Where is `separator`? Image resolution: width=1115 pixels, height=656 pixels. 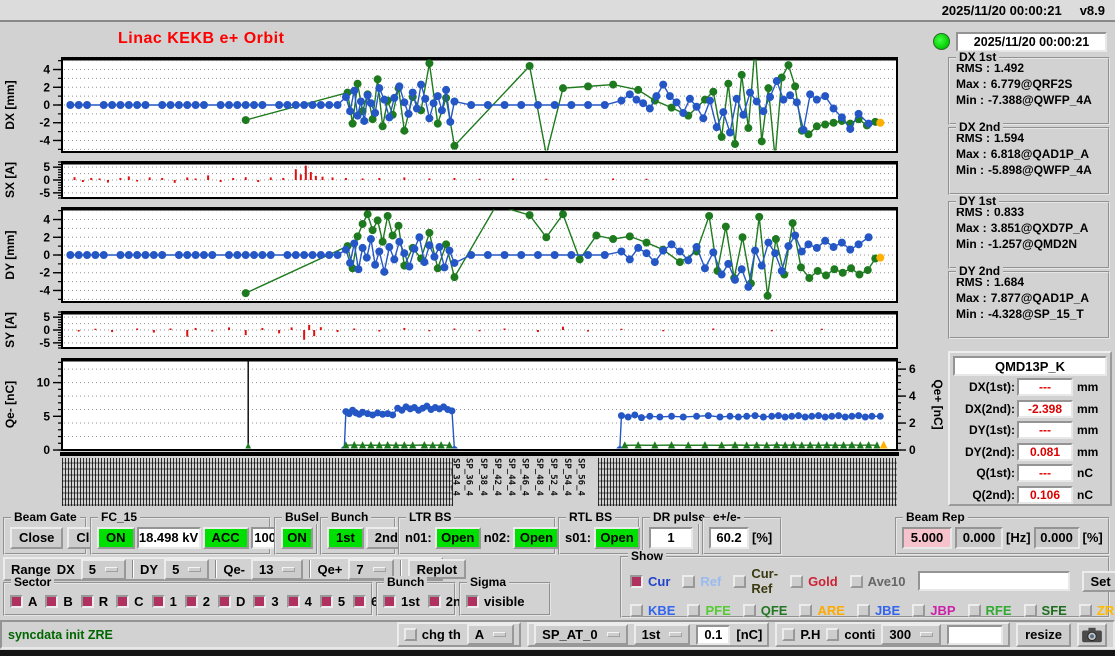 separator is located at coordinates (216, 569).